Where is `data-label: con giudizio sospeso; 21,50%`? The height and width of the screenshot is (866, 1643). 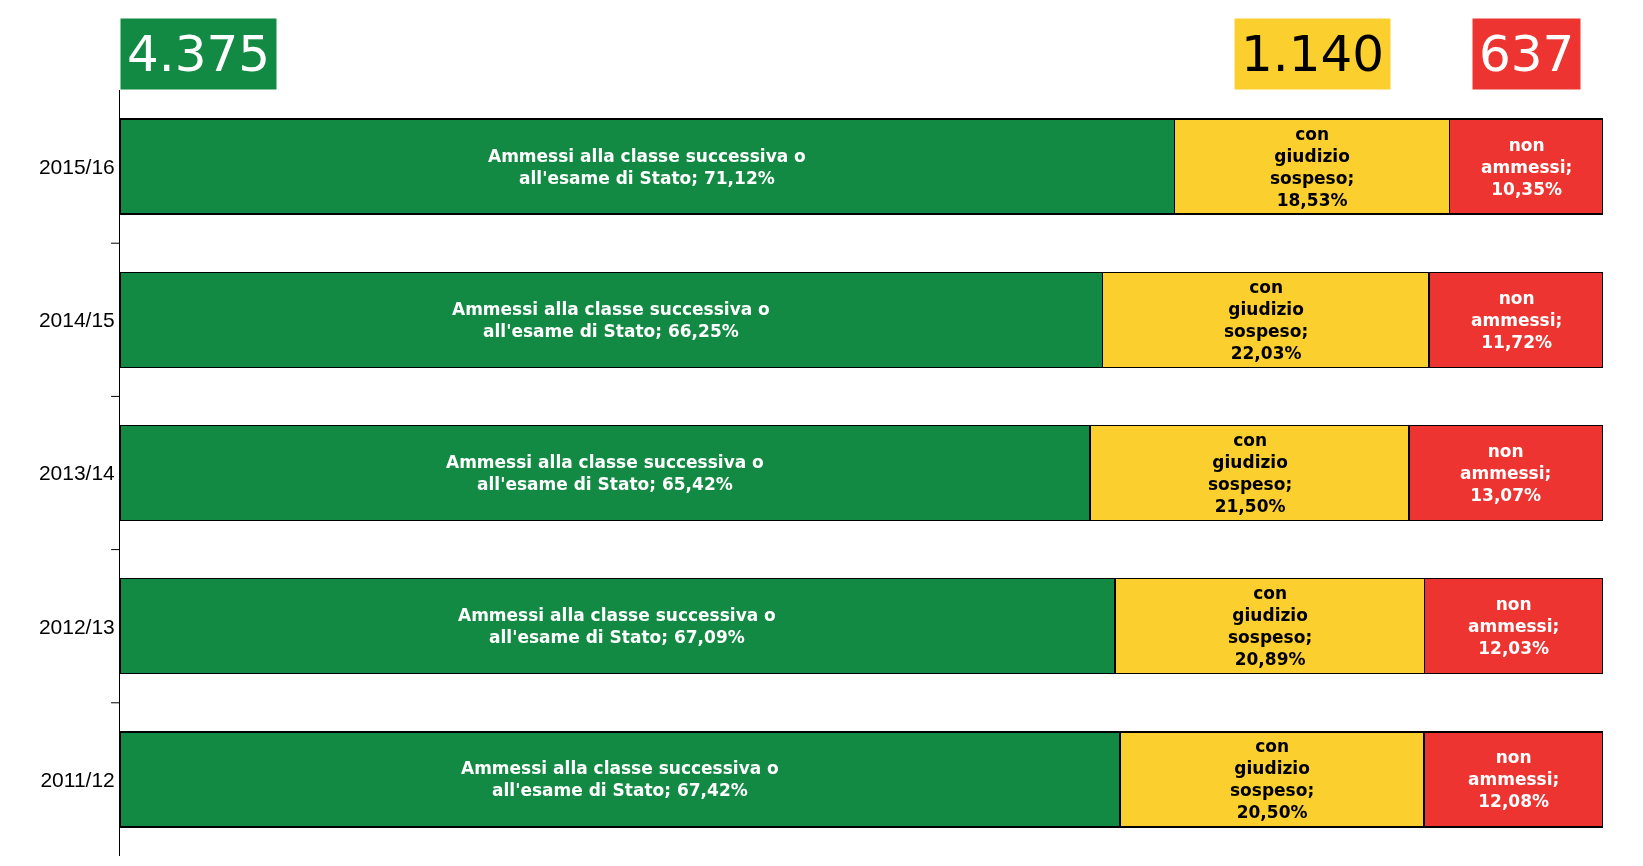
data-label: con giudizio sospeso; 21,50% is located at coordinates (1250, 473).